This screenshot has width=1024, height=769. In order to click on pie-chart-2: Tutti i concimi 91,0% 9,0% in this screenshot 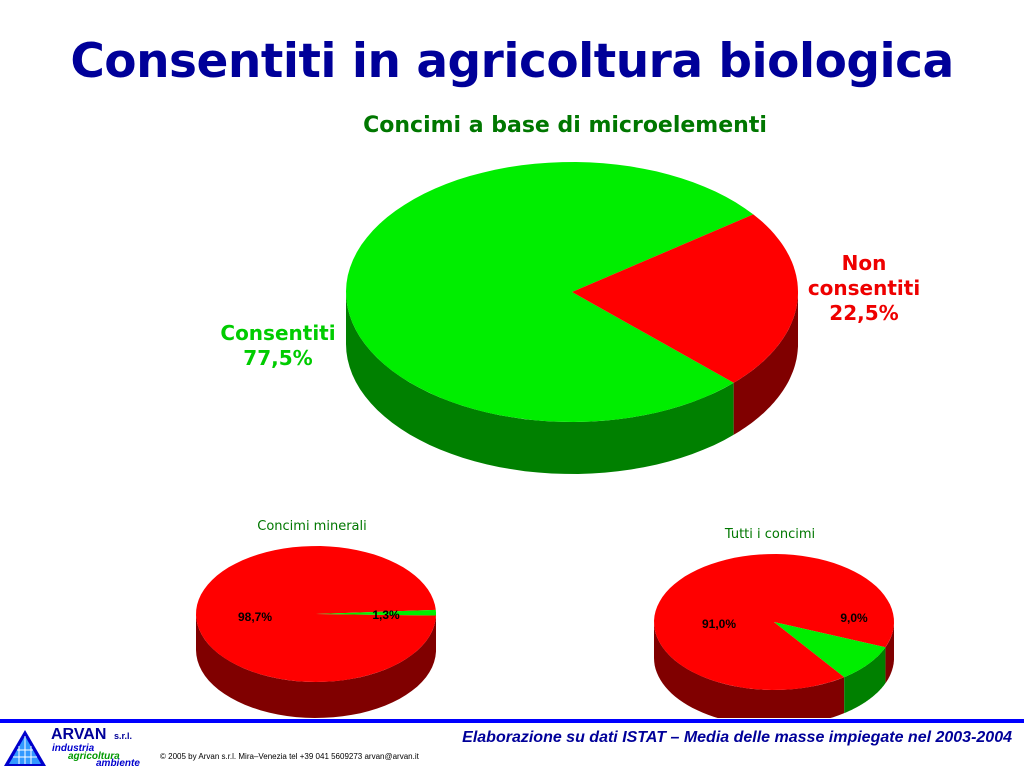, I will do `click(774, 622)`.